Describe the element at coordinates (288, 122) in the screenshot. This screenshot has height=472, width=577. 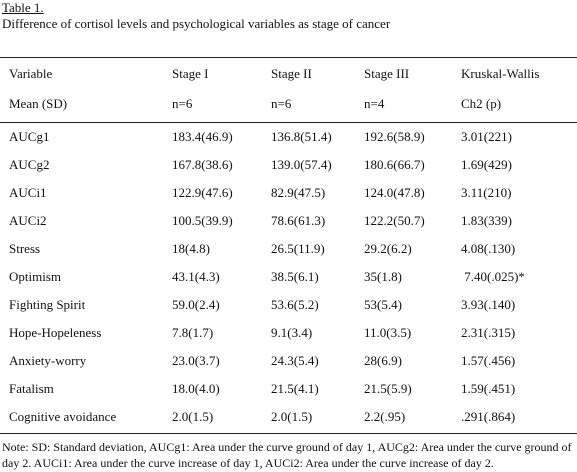
I see `header-rule` at that location.